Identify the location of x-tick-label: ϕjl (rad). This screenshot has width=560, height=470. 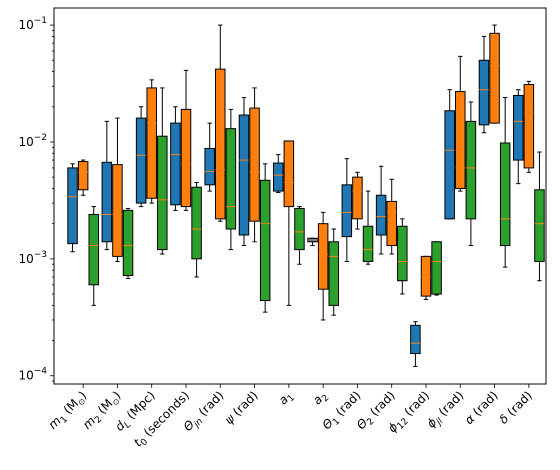
(446, 410).